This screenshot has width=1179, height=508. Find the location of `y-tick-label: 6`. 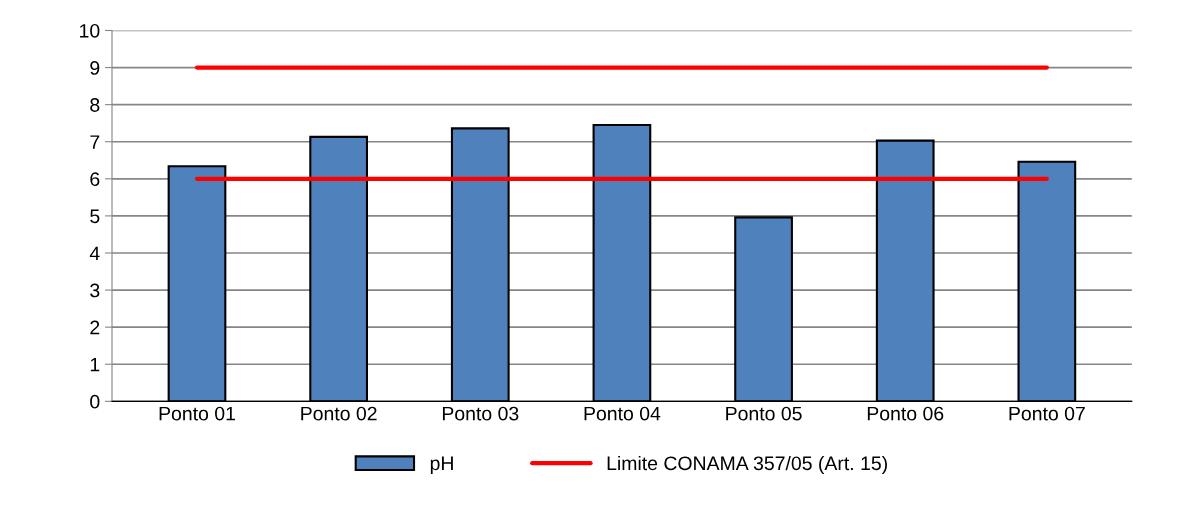

y-tick-label: 6 is located at coordinates (95, 179).